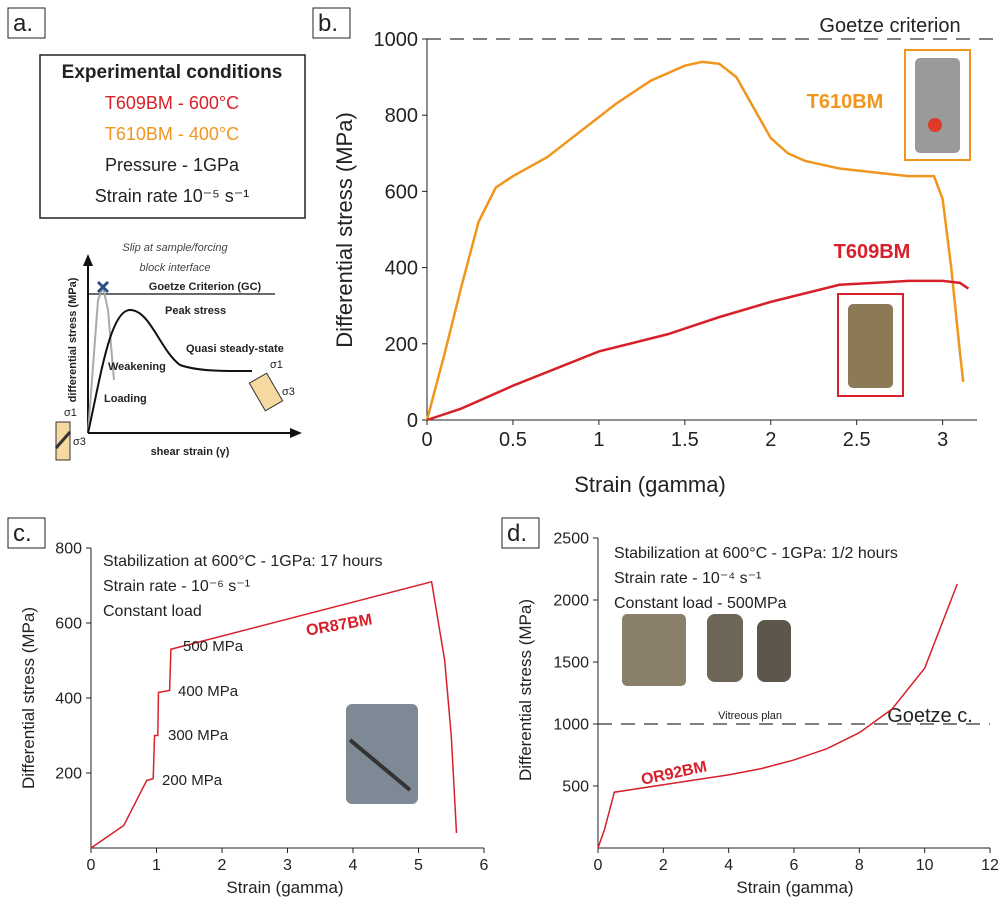  Describe the element at coordinates (242, 561) in the screenshot. I see `annotation: Stabilization at 600°C - 1GPa: 17 hours` at that location.